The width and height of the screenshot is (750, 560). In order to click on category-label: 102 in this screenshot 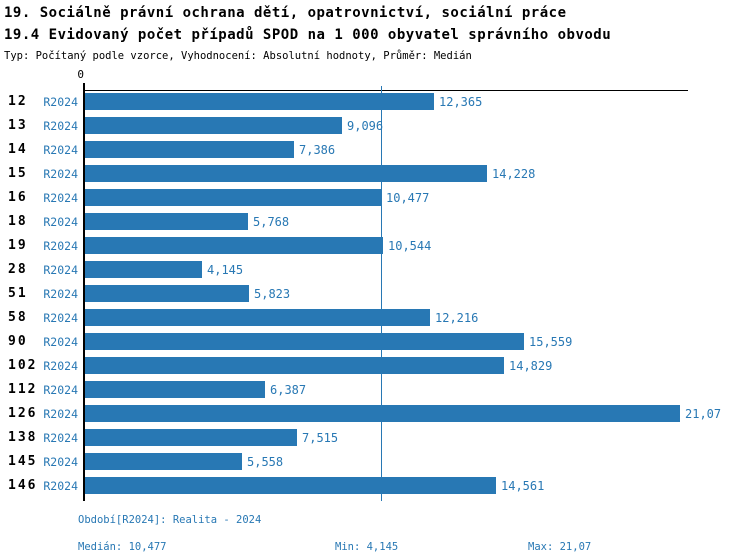, I will do `click(23, 365)`.